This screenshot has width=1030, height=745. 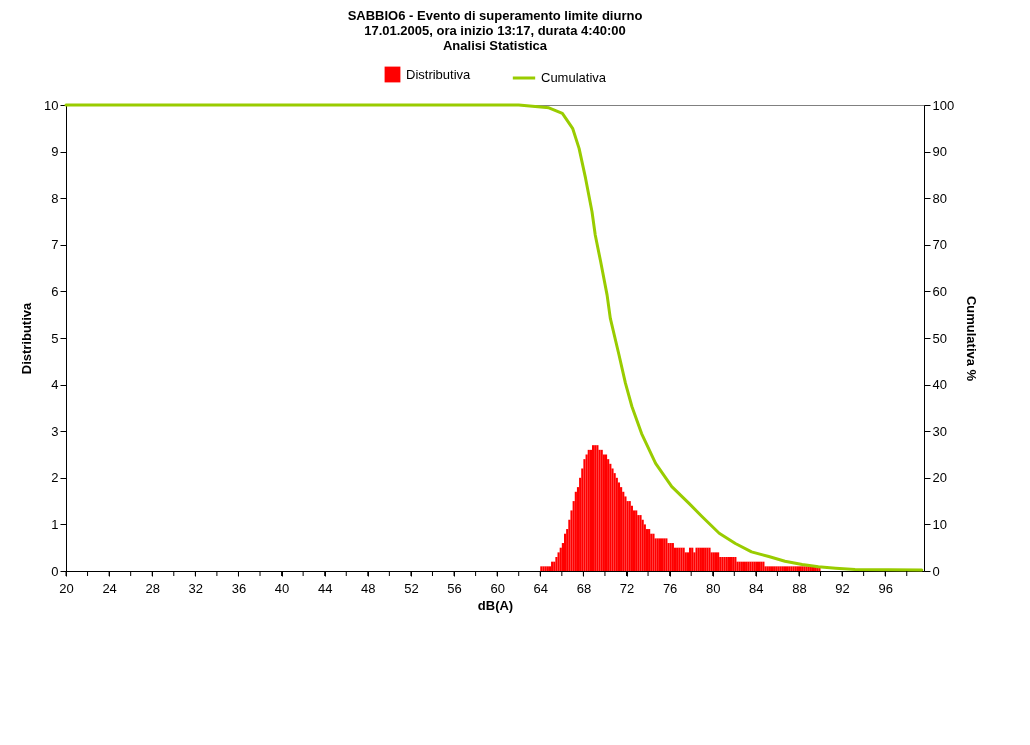 What do you see at coordinates (66, 588) in the screenshot?
I see `x-tick-label: 20` at bounding box center [66, 588].